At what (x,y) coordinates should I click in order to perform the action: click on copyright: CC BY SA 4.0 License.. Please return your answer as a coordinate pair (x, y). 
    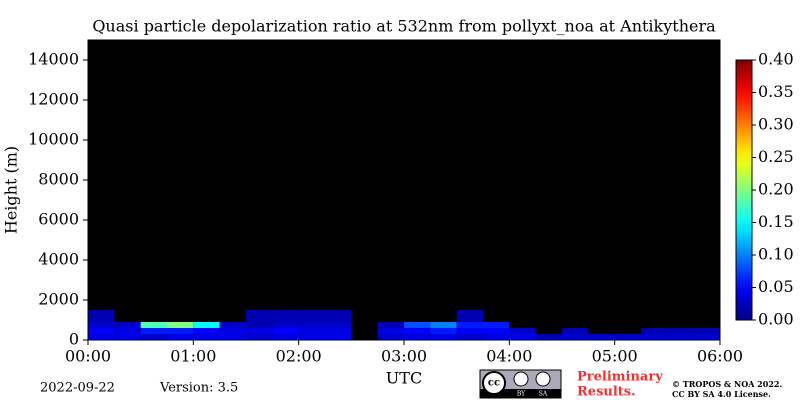
    Looking at the image, I should click on (721, 394).